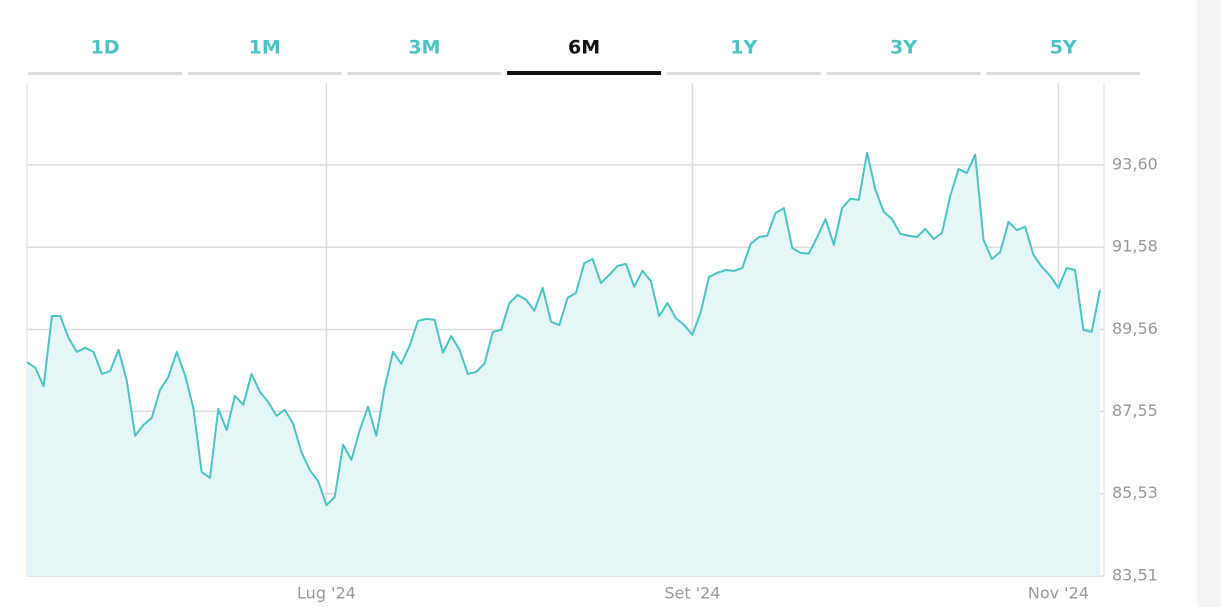 Image resolution: width=1221 pixels, height=607 pixels. I want to click on y-tick-label: 87,55, so click(1135, 410).